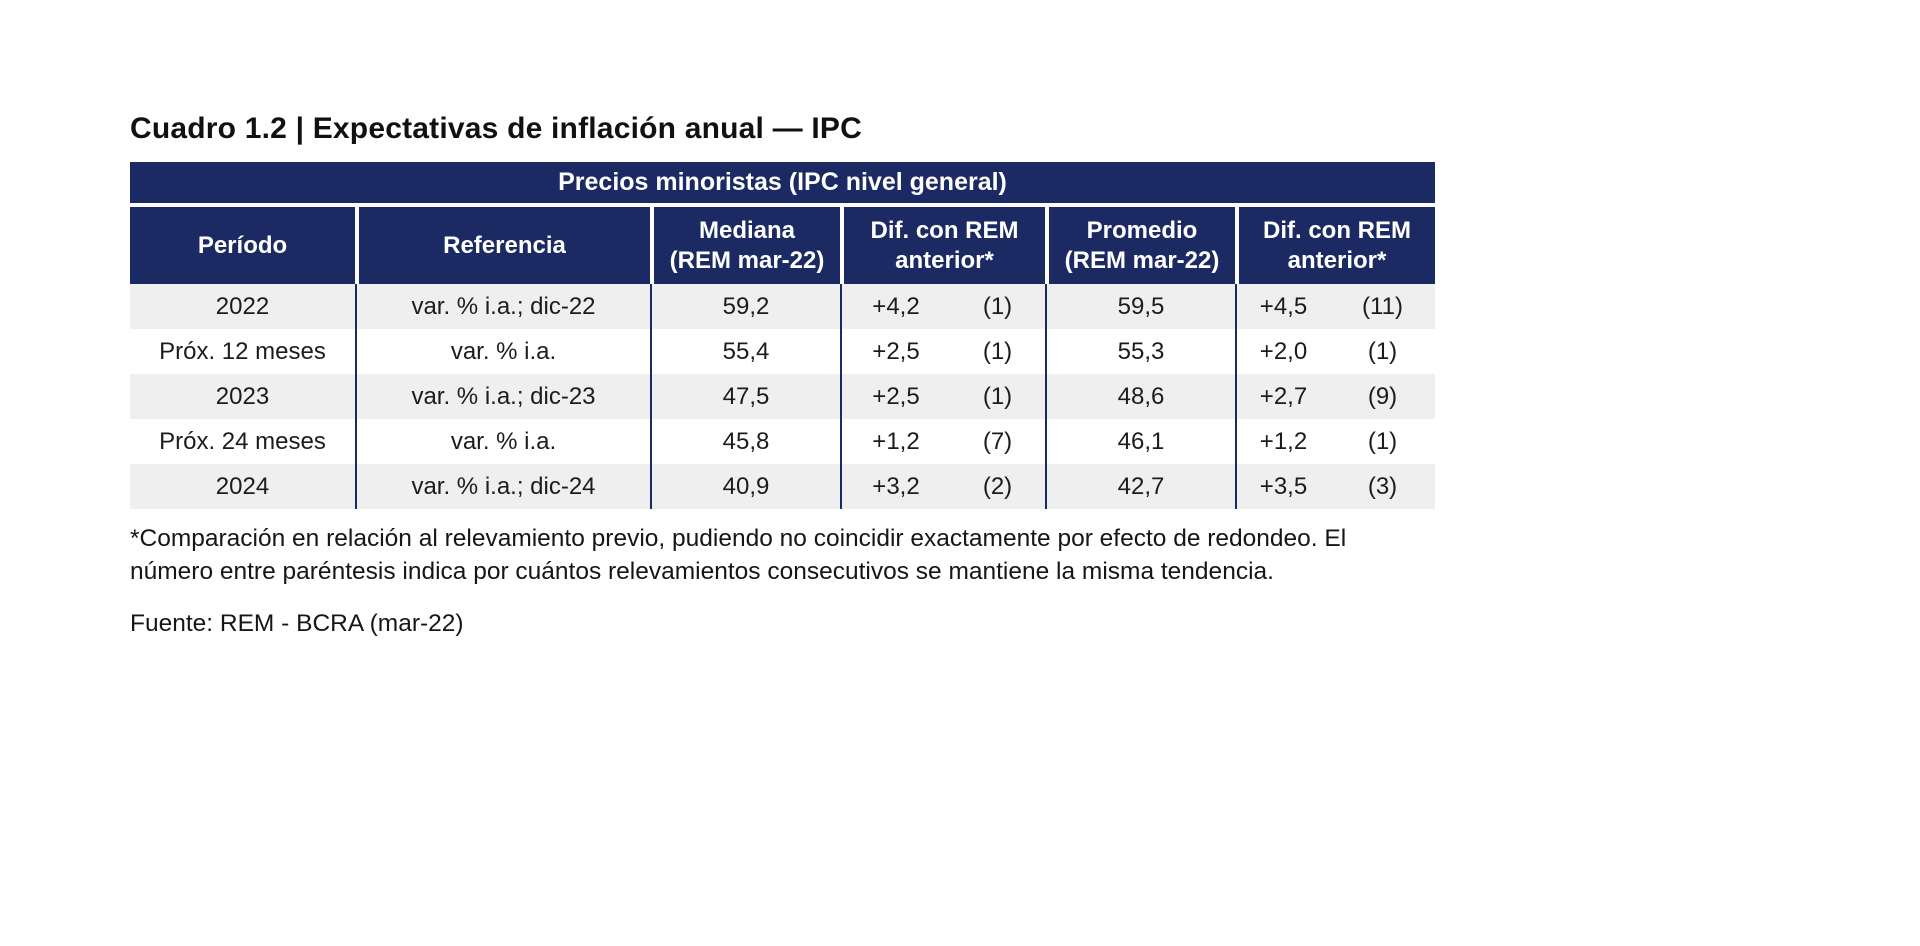 The image size is (1920, 946). What do you see at coordinates (745, 306) in the screenshot?
I see `cell-median: 59,2` at bounding box center [745, 306].